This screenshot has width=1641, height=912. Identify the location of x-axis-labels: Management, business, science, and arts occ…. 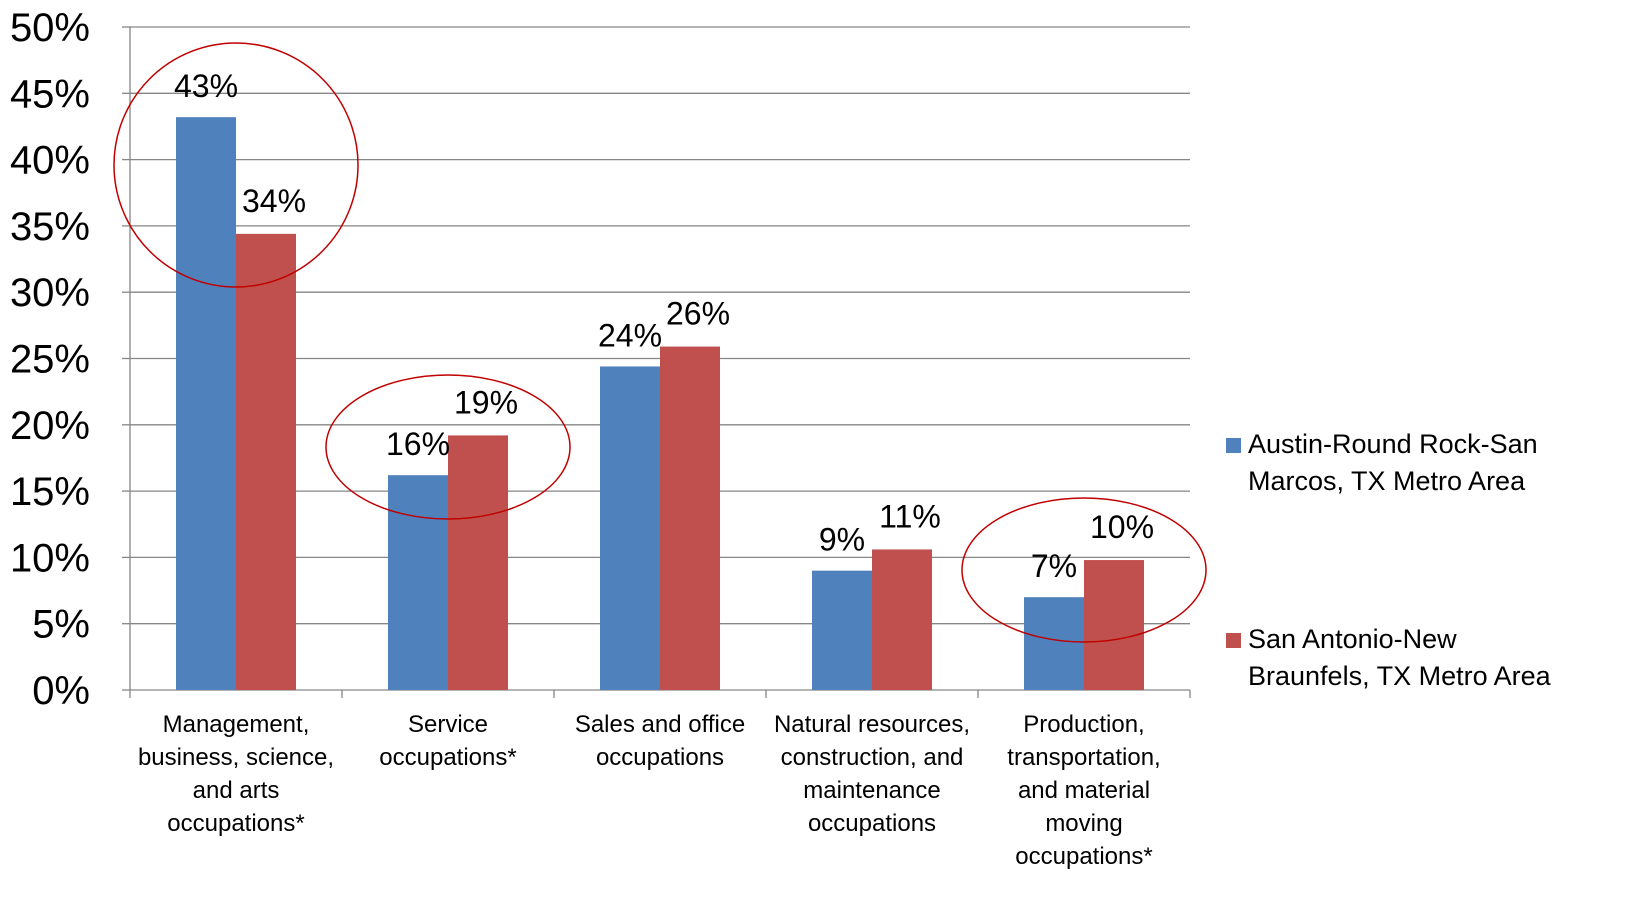
(649, 790).